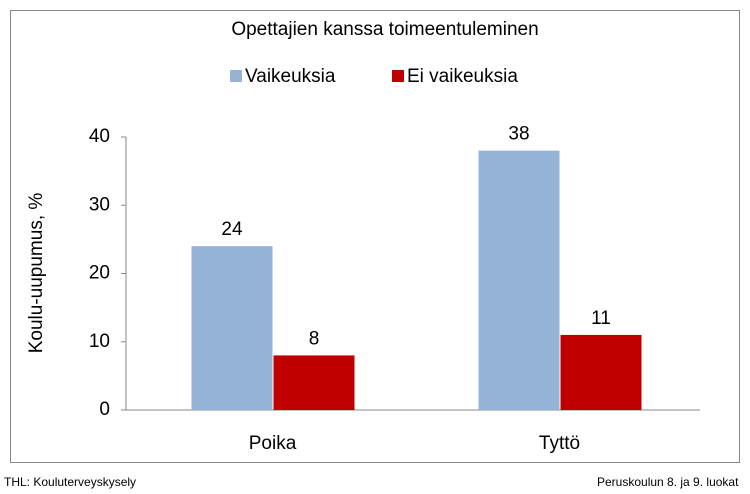  What do you see at coordinates (518, 134) in the screenshot?
I see `value-label: 38` at bounding box center [518, 134].